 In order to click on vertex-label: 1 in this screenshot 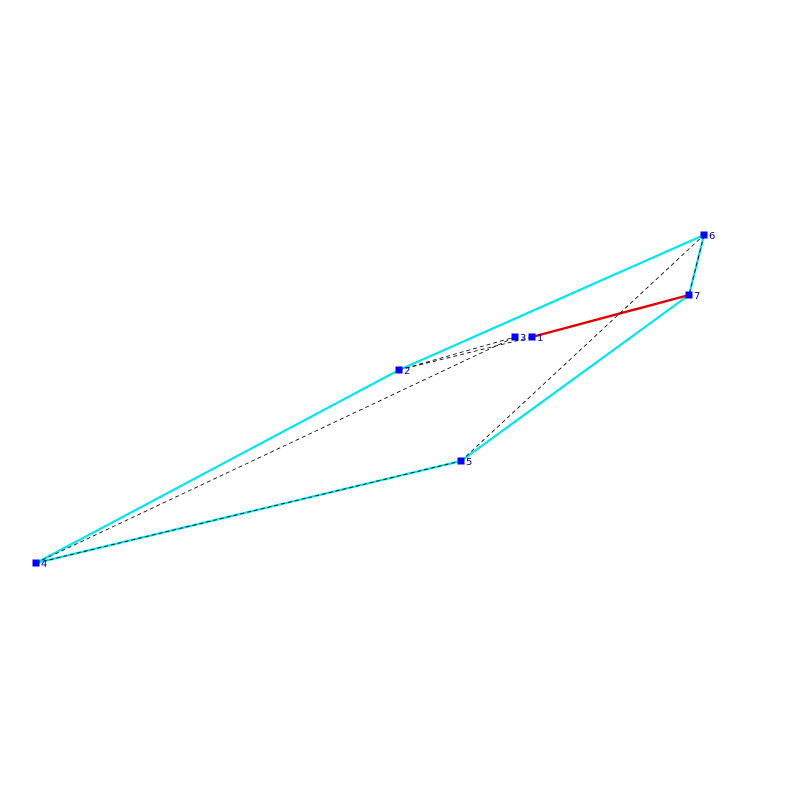, I will do `click(540, 338)`.